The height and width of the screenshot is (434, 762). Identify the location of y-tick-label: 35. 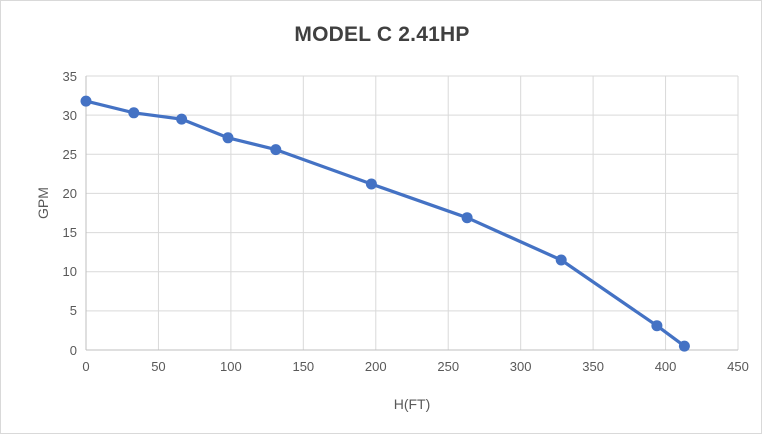
(69, 76).